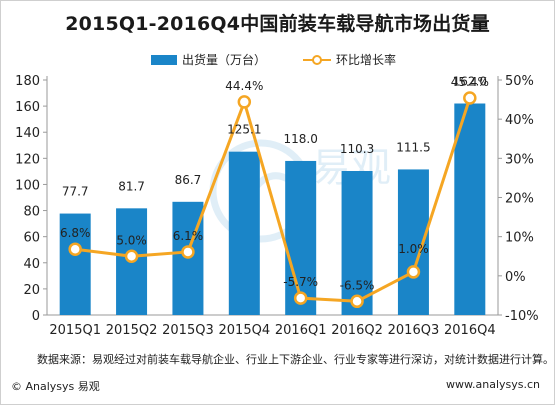 The width and height of the screenshot is (555, 405). I want to click on website-text: www.analysys.cn, so click(493, 384).